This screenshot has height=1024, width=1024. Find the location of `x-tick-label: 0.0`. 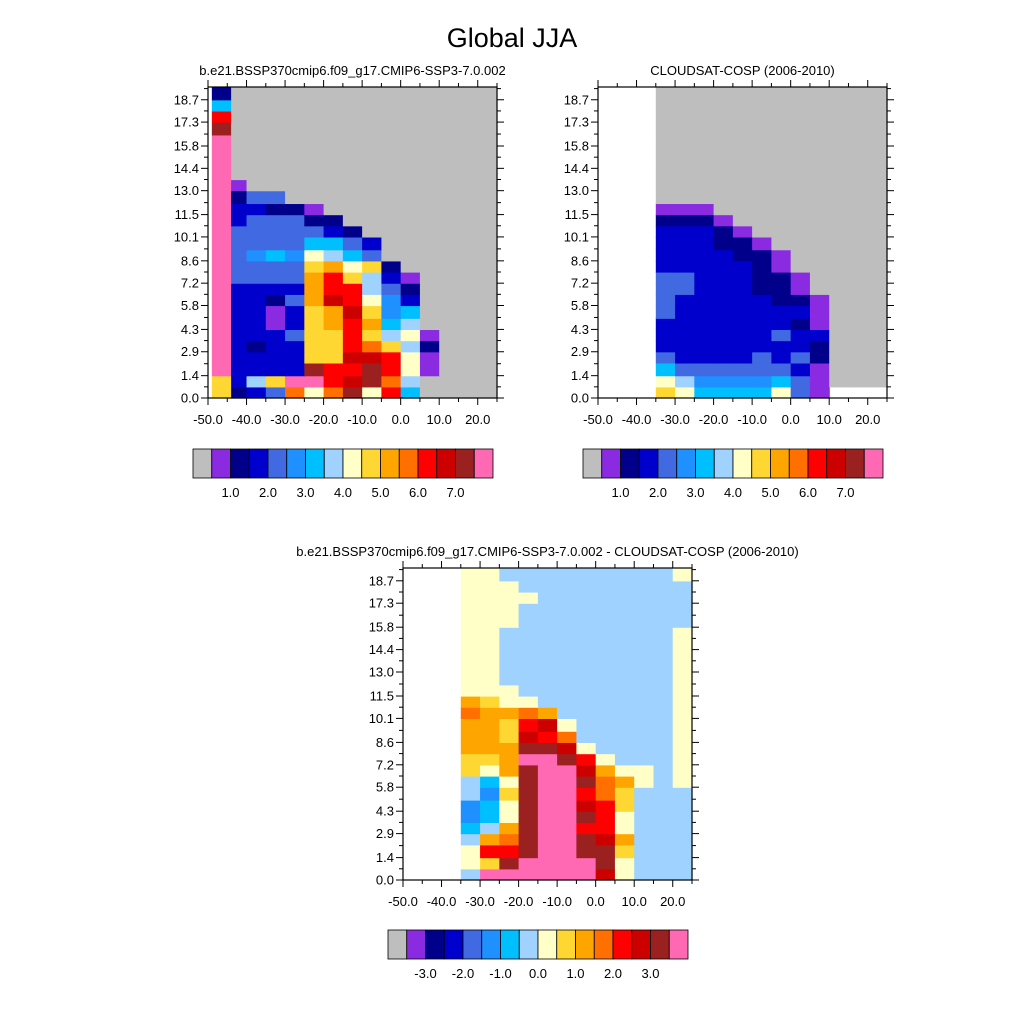

x-tick-label: 0.0 is located at coordinates (401, 419).